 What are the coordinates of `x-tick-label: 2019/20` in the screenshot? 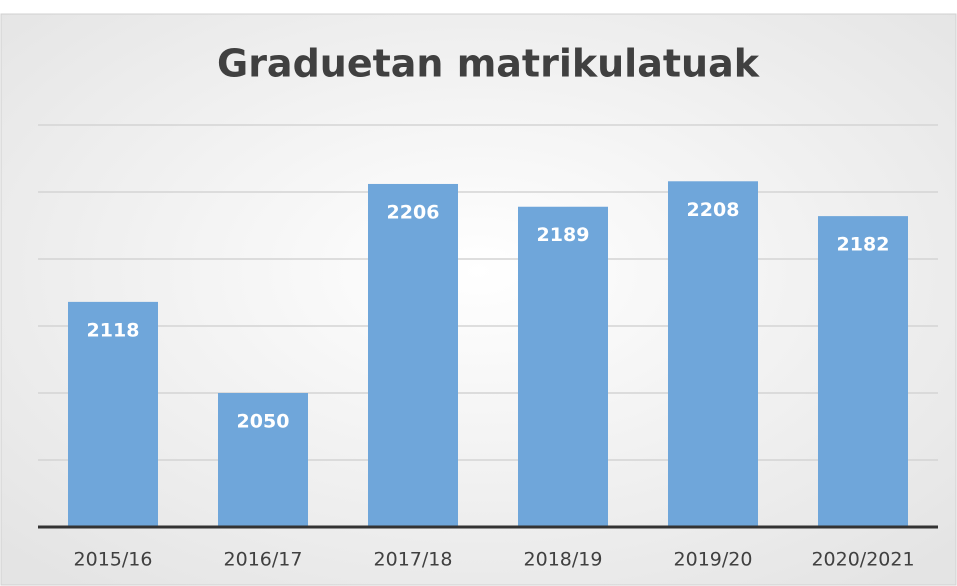 It's located at (713, 560).